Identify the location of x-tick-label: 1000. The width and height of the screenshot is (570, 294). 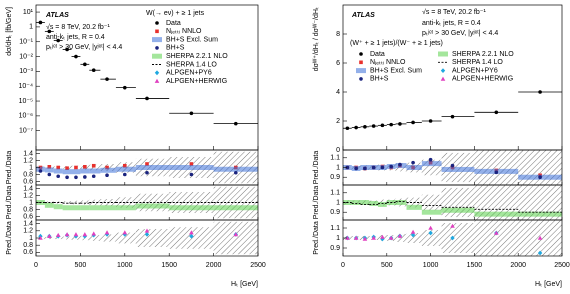
(125, 265).